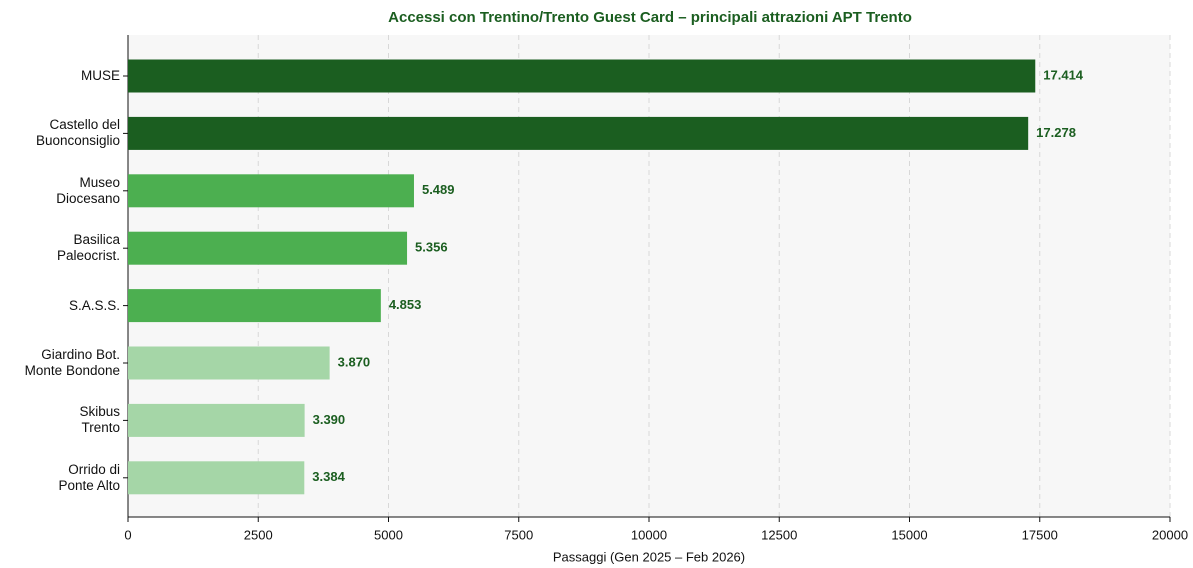 This screenshot has width=1193, height=568. I want to click on value-label: 5.356, so click(431, 247).